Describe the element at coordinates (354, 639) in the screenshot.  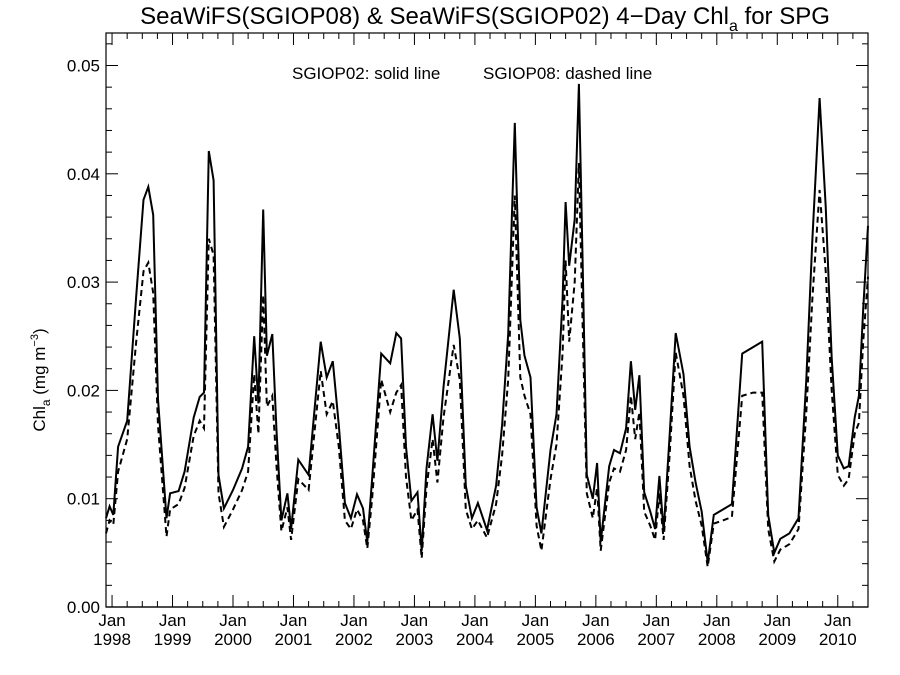
I see `x-tick-year: 2002` at that location.